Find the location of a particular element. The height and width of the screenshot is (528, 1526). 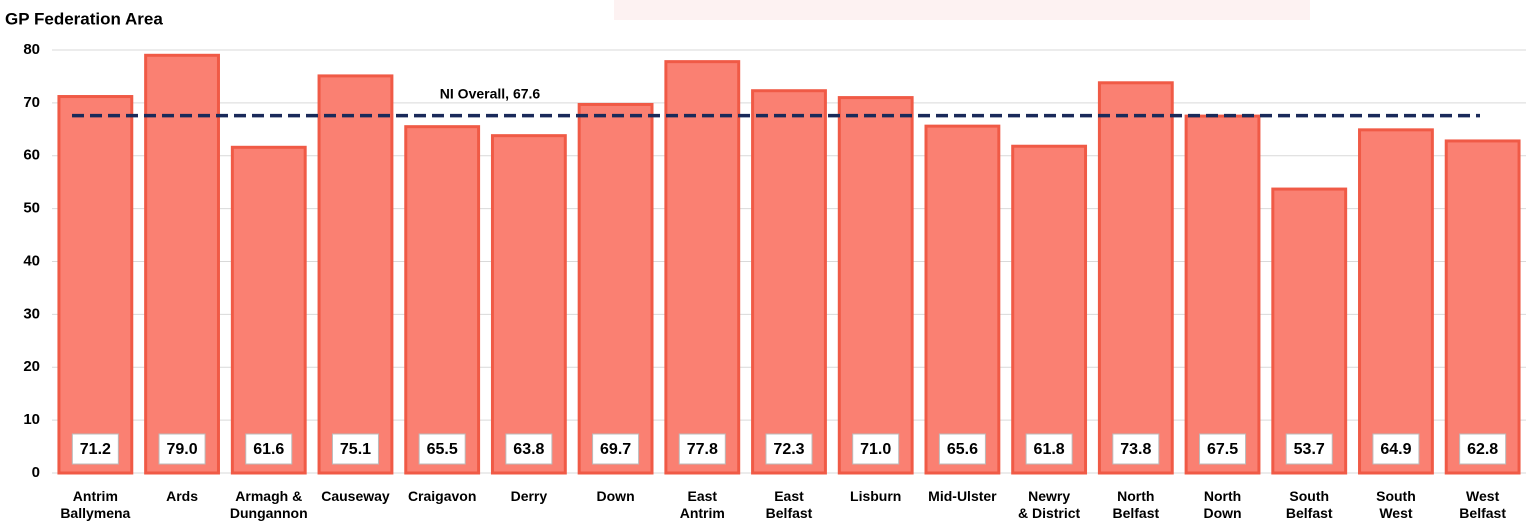

value-label: 61.8 is located at coordinates (1049, 449).